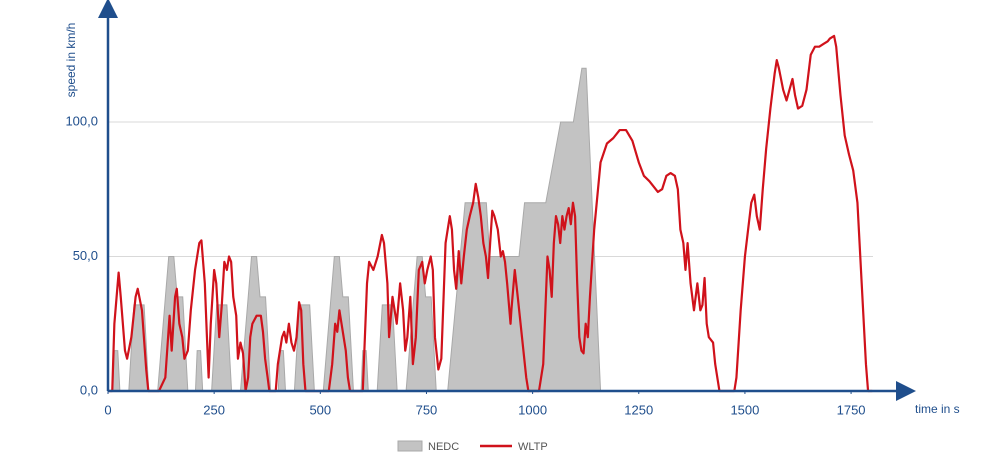 The height and width of the screenshot is (467, 1000). What do you see at coordinates (89, 389) in the screenshot?
I see `y-tick-label: 0,0` at bounding box center [89, 389].